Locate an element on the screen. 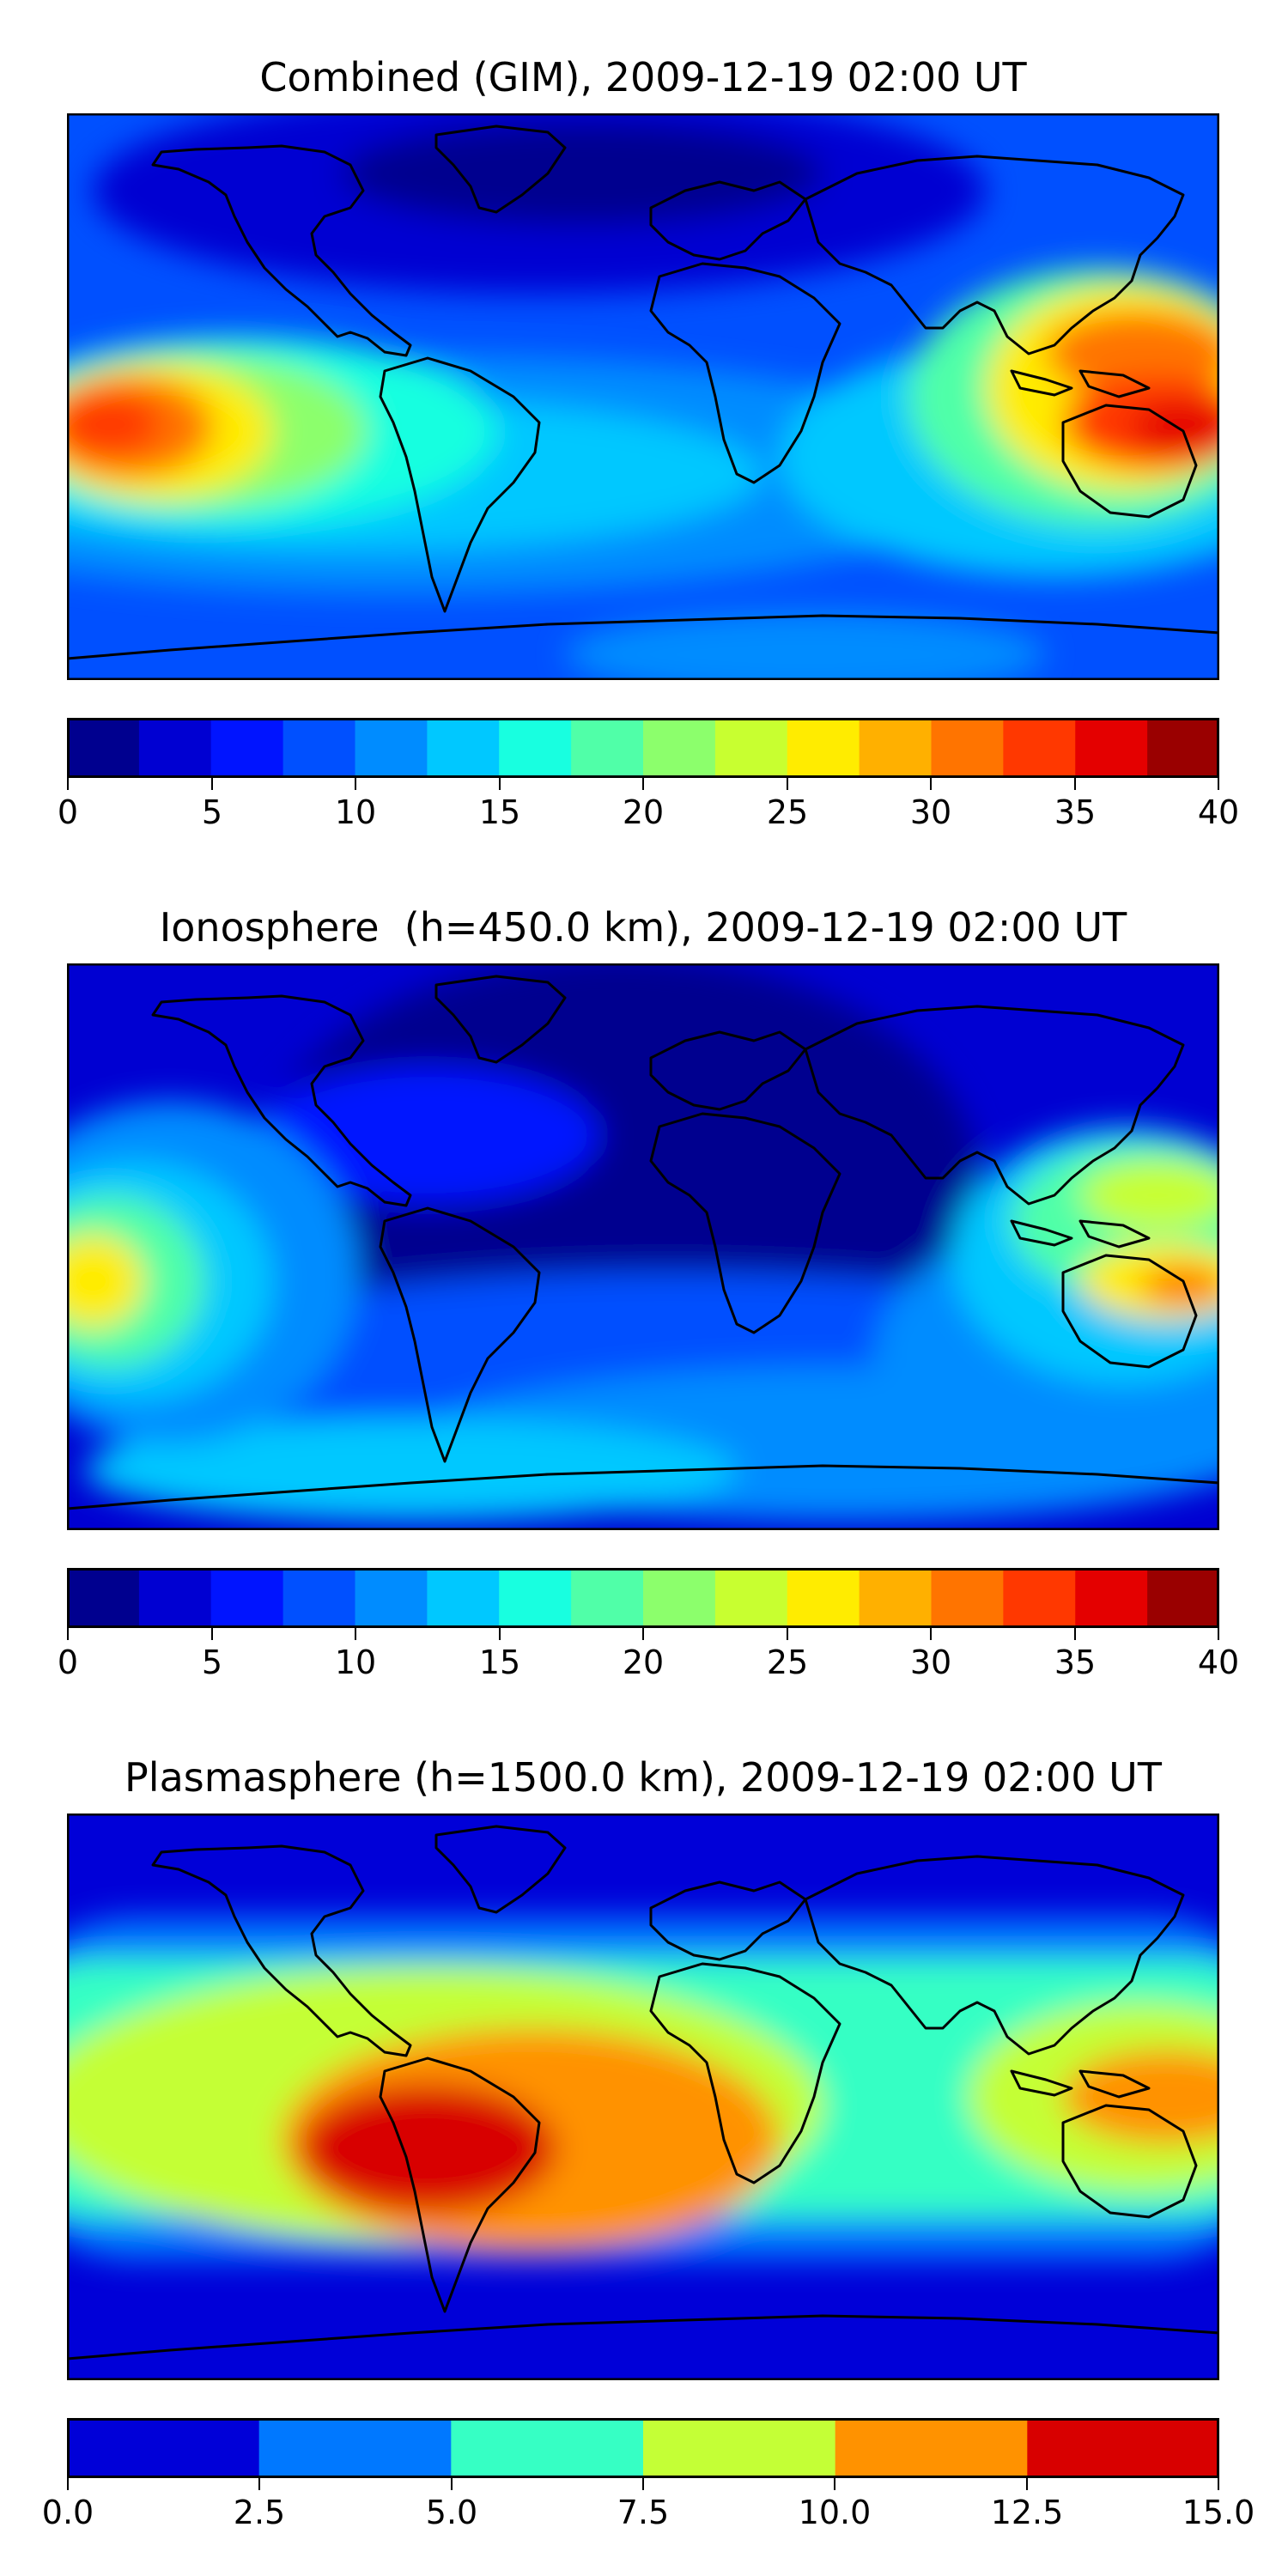  colorbar-combined is located at coordinates (643, 748).